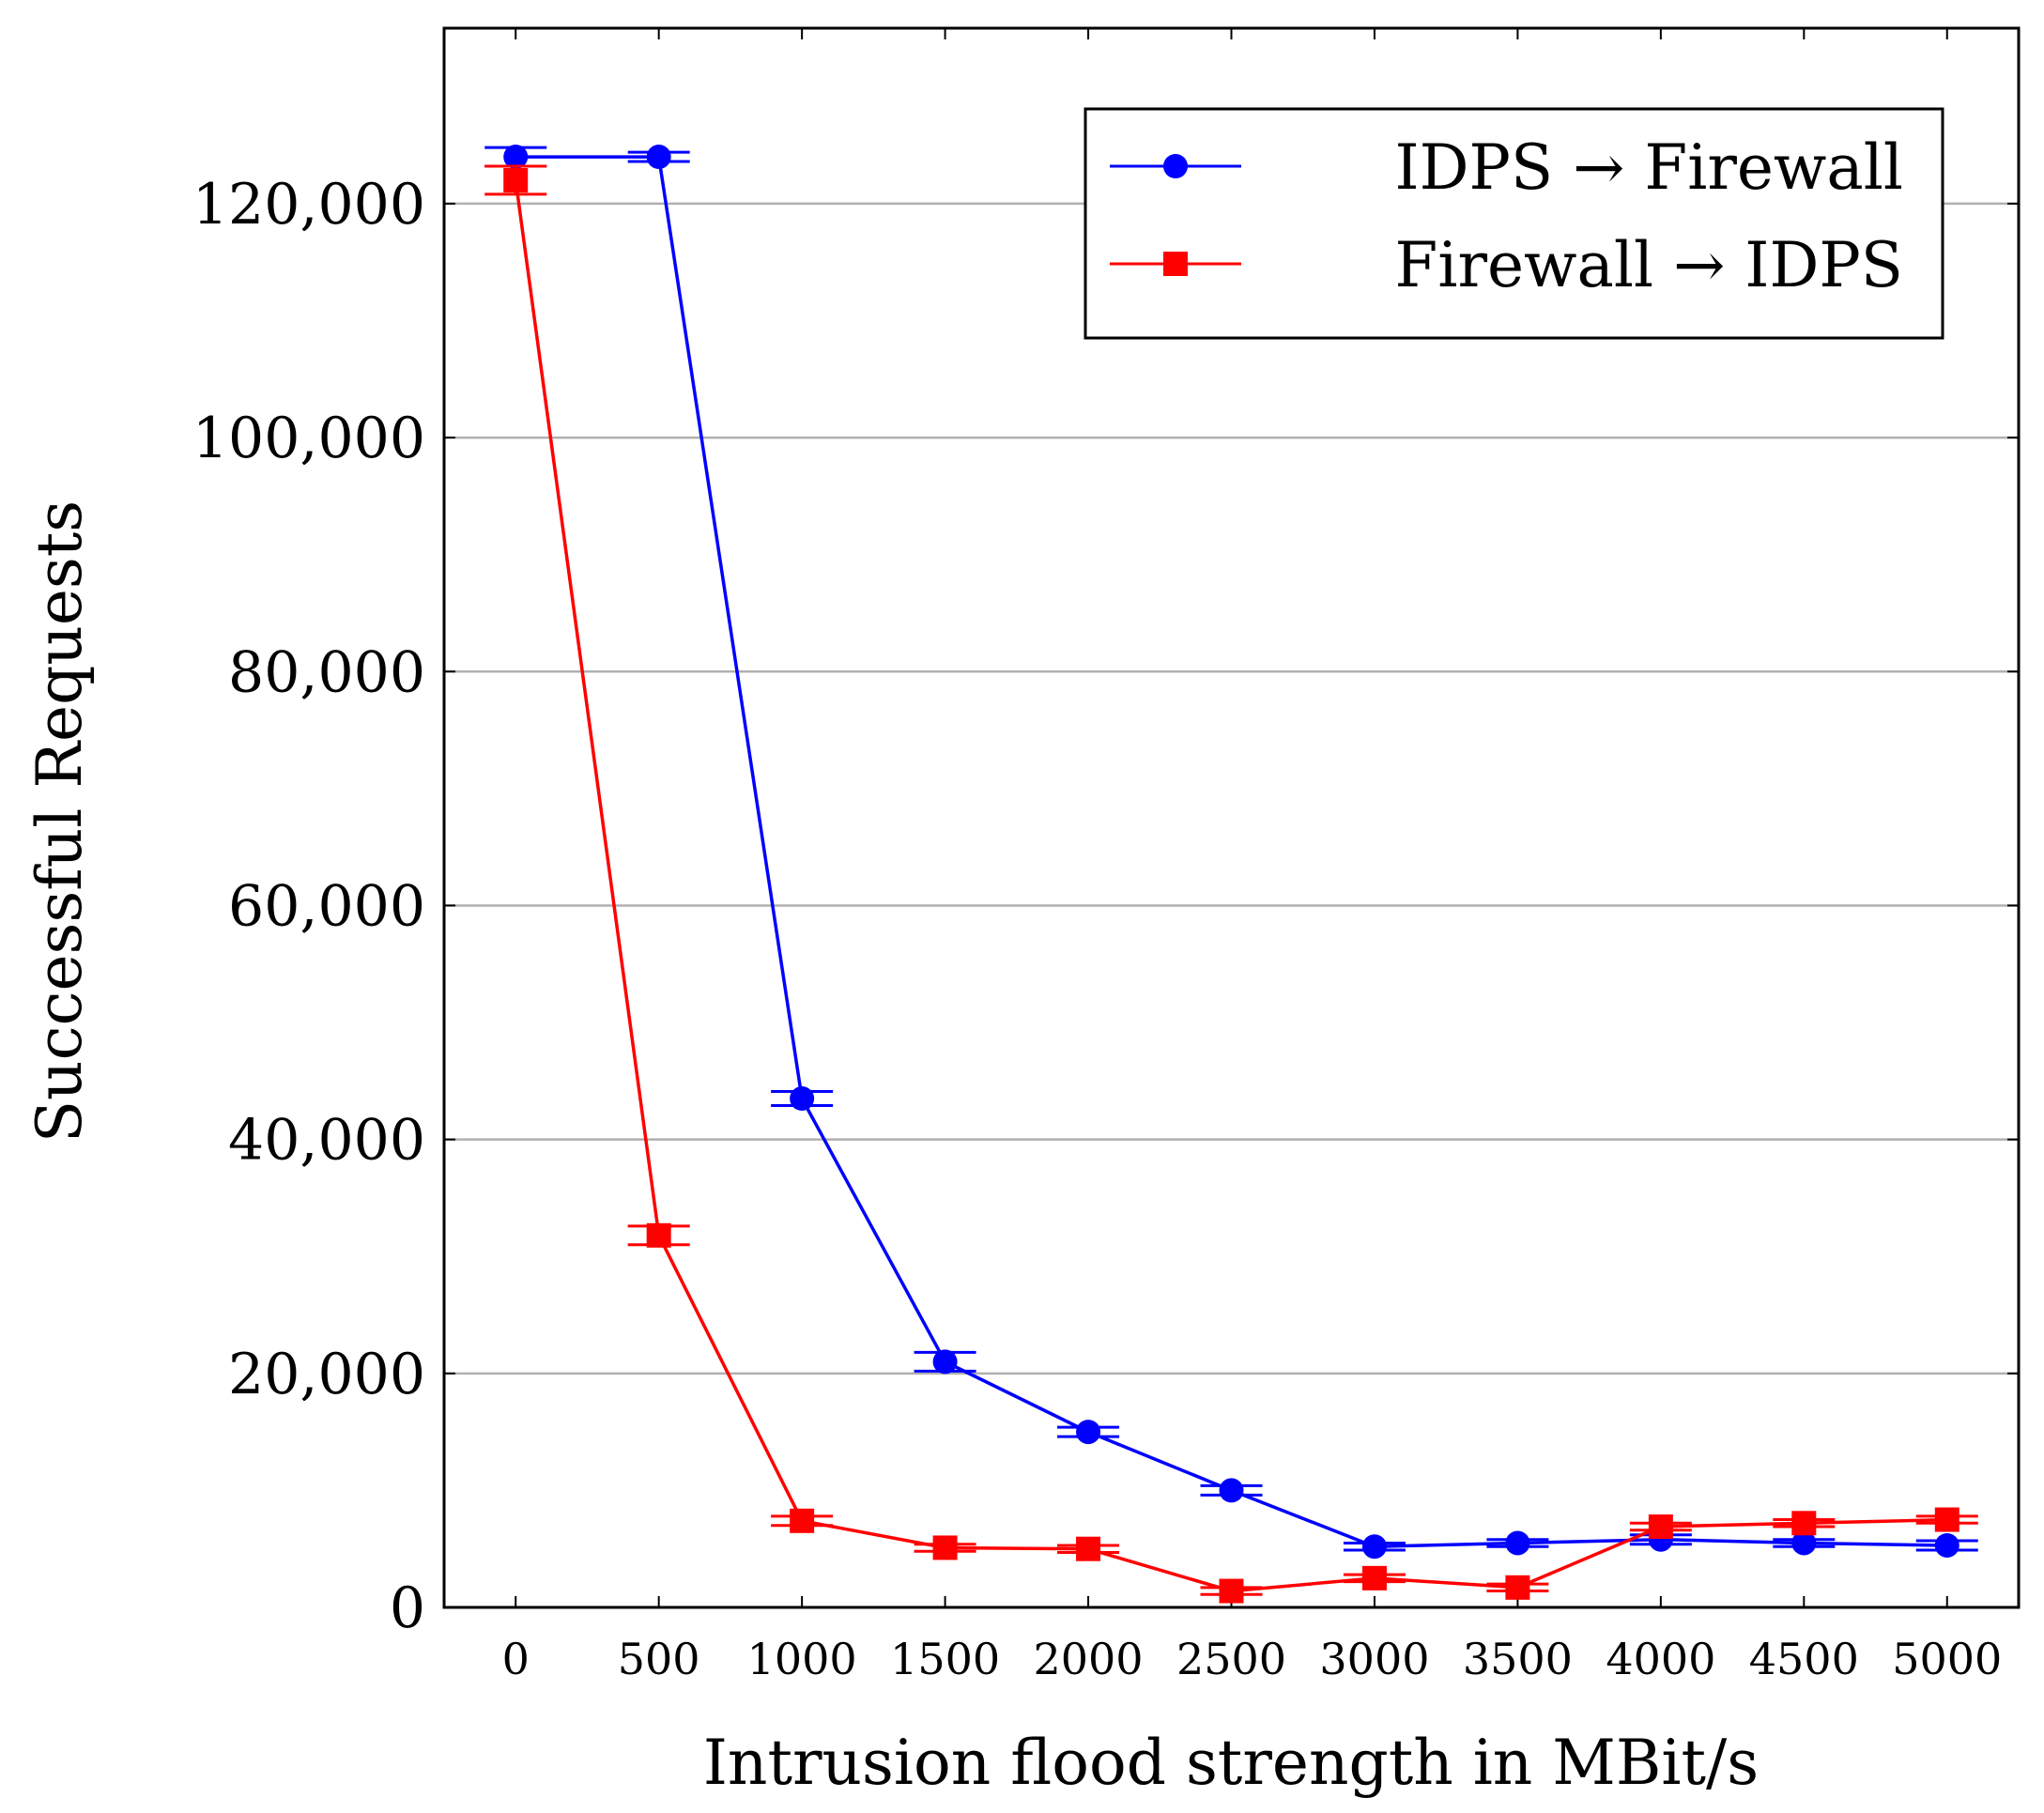 The image size is (2044, 1813). I want to click on y-tick-label: 40,000, so click(326, 1141).